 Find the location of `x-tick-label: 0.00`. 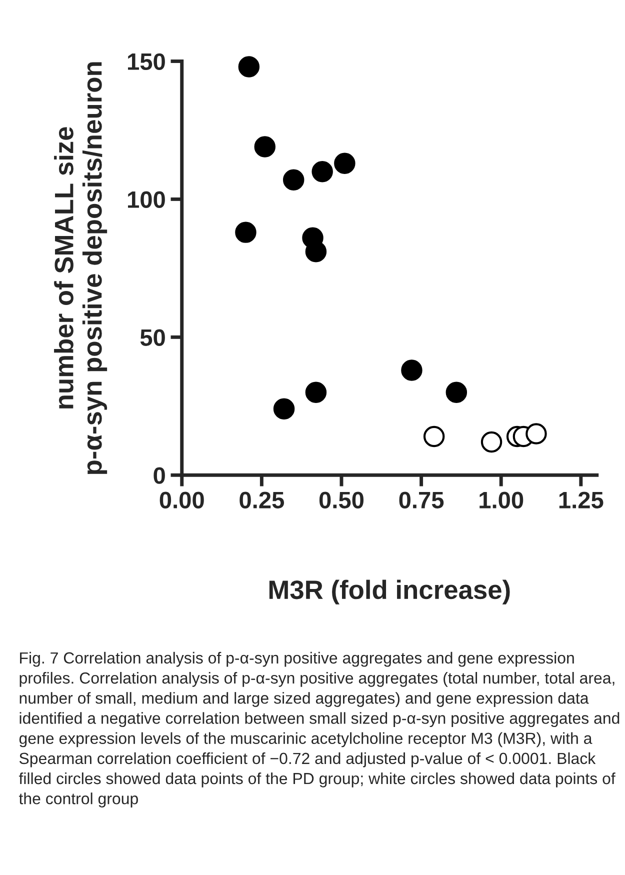

x-tick-label: 0.00 is located at coordinates (182, 500).